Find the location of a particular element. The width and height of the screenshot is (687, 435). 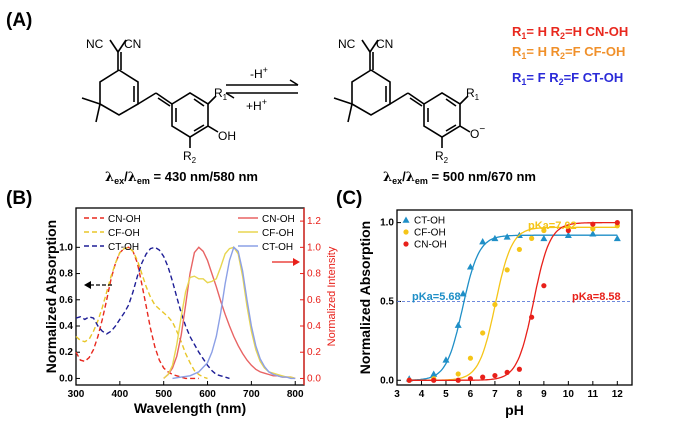

plot-frame is located at coordinates (514, 297).